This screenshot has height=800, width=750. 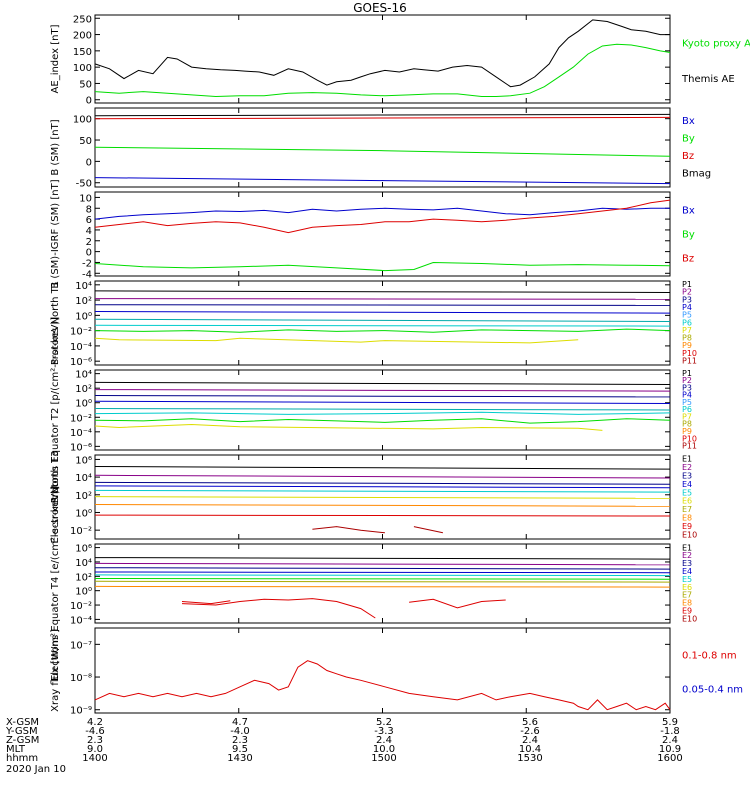 I want to click on legend-entry: Themis AE, so click(x=708, y=79).